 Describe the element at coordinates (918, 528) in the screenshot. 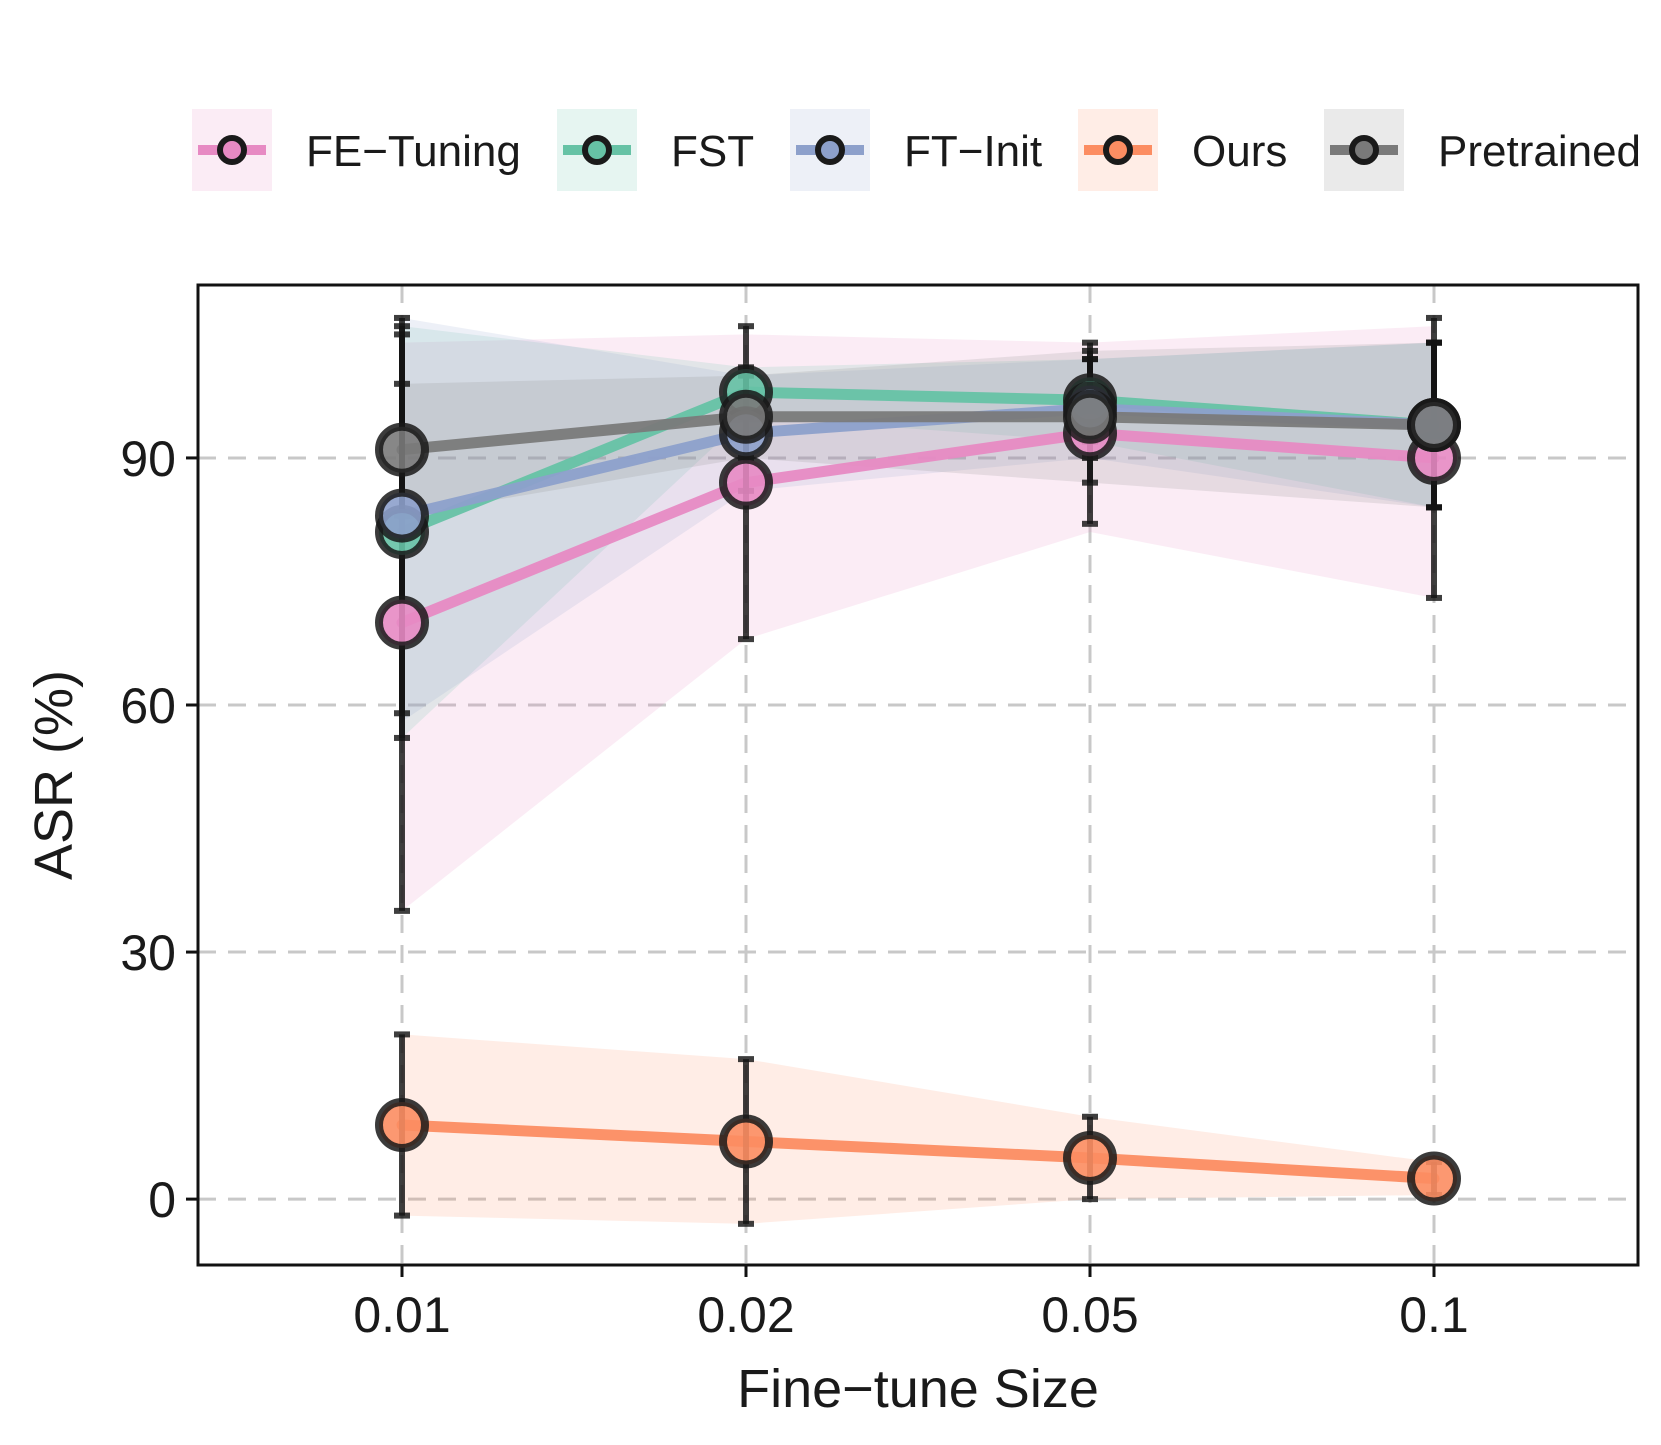

I see `line-fe-tuning` at that location.